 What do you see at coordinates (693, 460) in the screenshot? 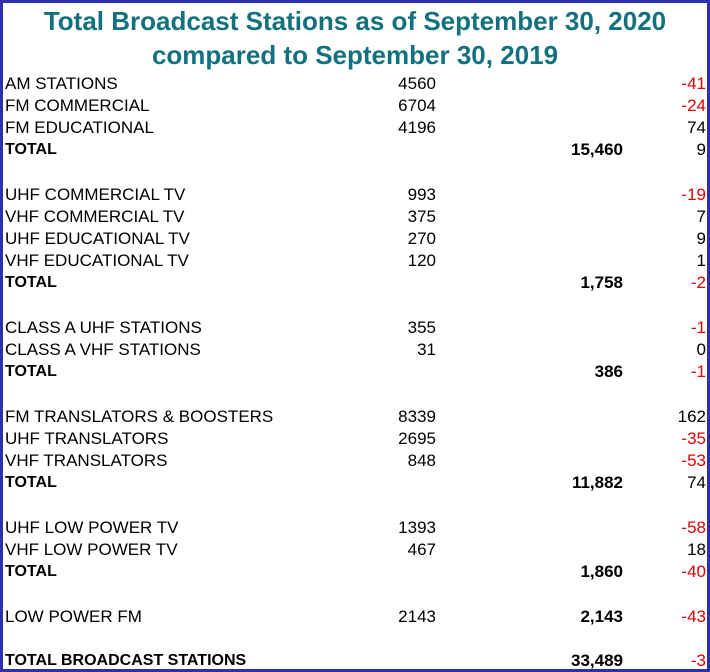
I see `row-change: -53` at bounding box center [693, 460].